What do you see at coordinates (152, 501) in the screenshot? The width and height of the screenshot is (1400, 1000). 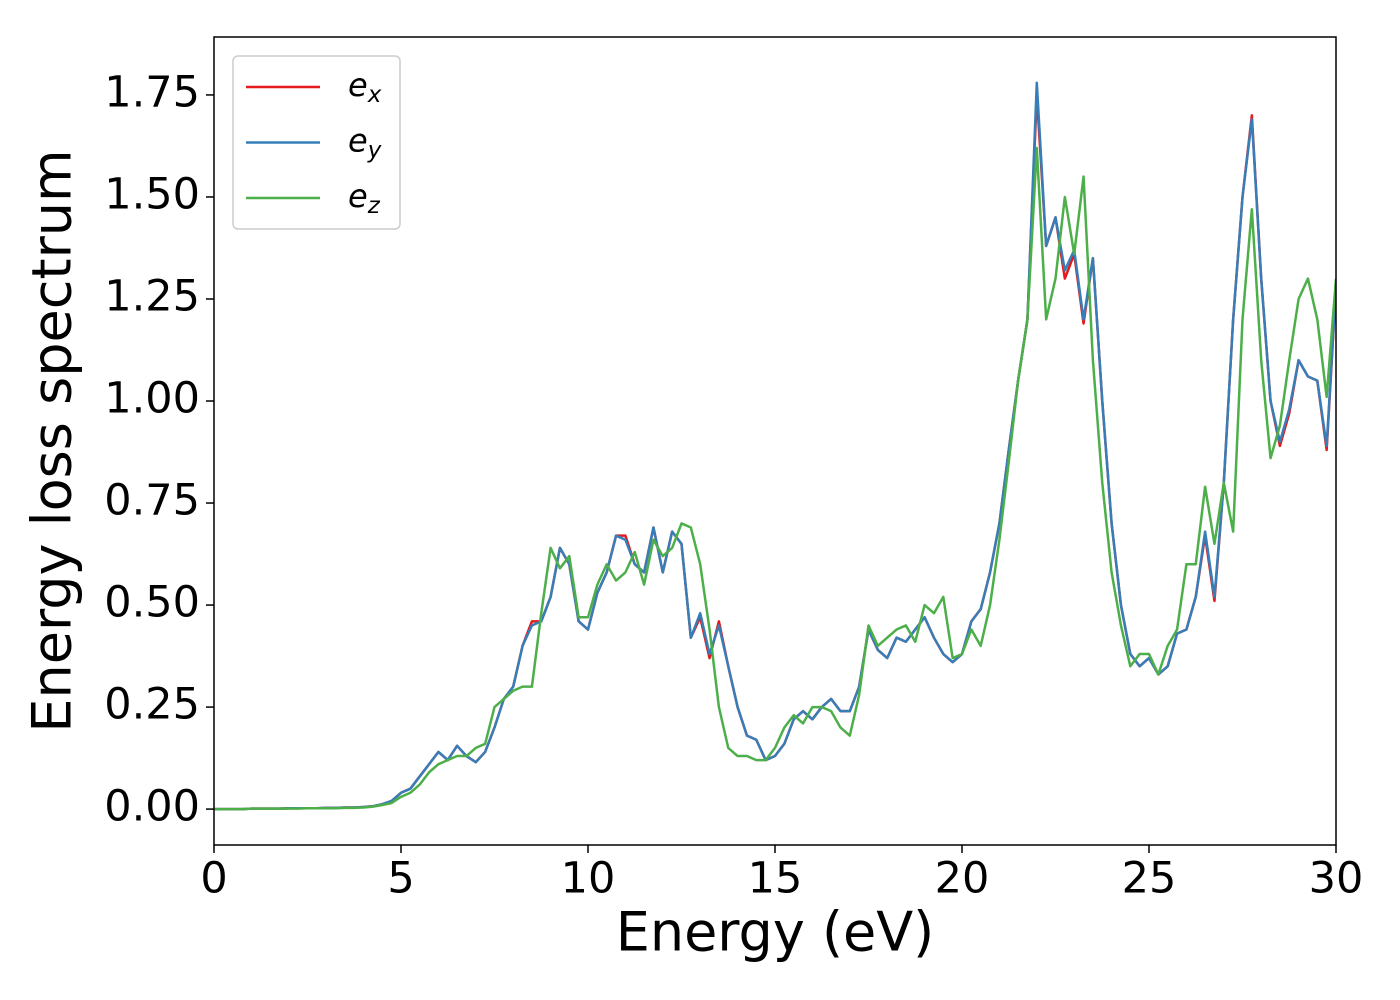 I see `y-tick-label: 0.75` at bounding box center [152, 501].